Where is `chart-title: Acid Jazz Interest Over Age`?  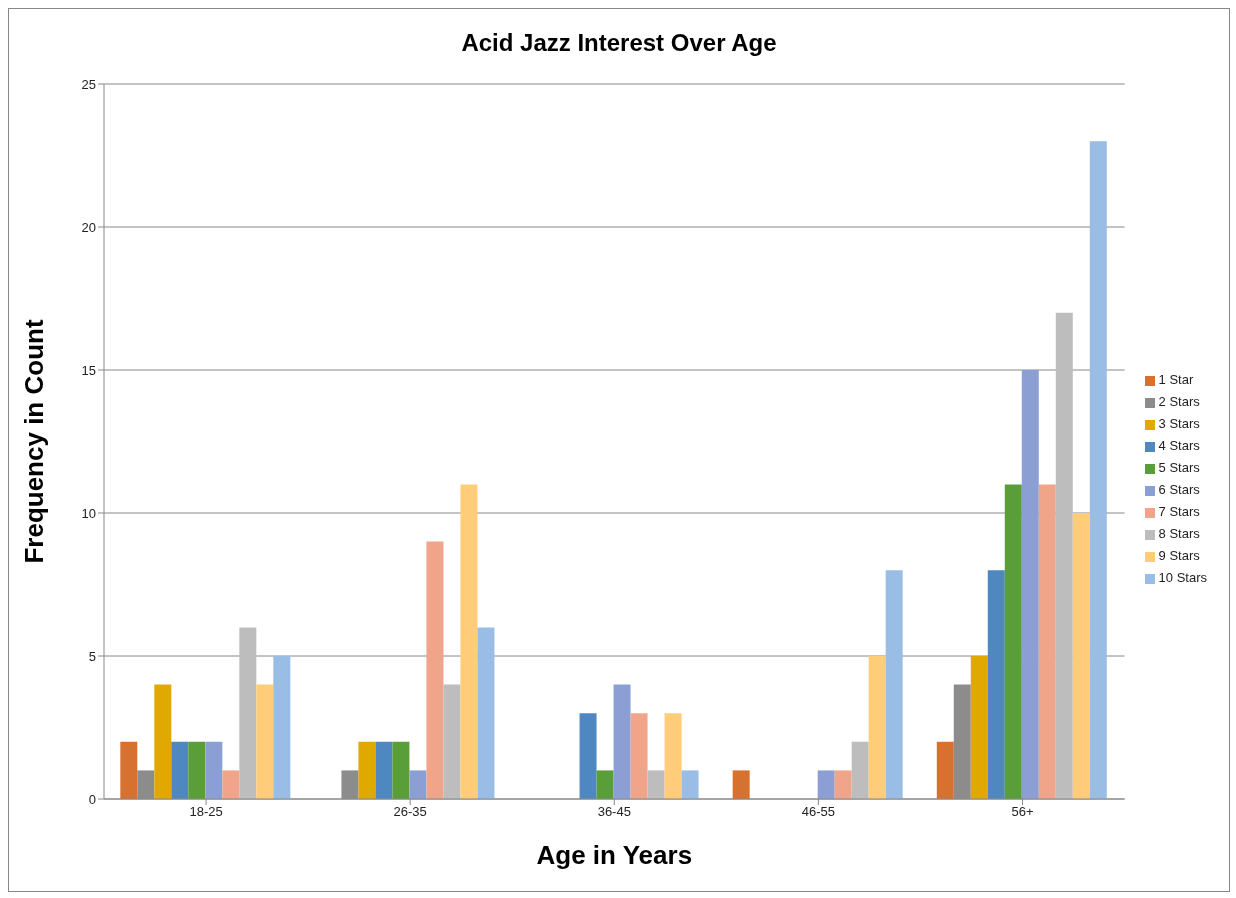 chart-title: Acid Jazz Interest Over Age is located at coordinates (619, 43).